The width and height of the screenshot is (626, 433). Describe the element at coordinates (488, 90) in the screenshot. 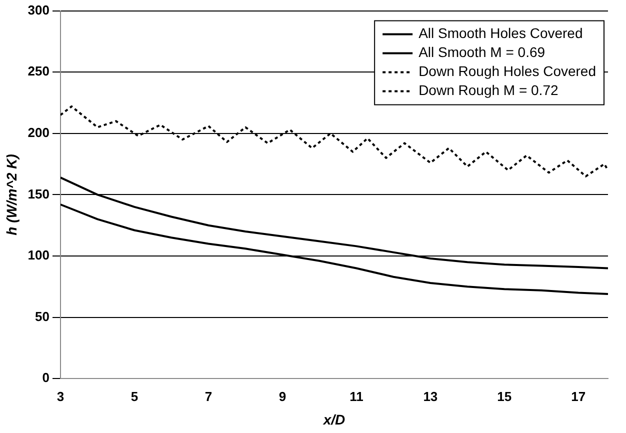

I see `legend-label: Down Rough M = 0.72` at that location.